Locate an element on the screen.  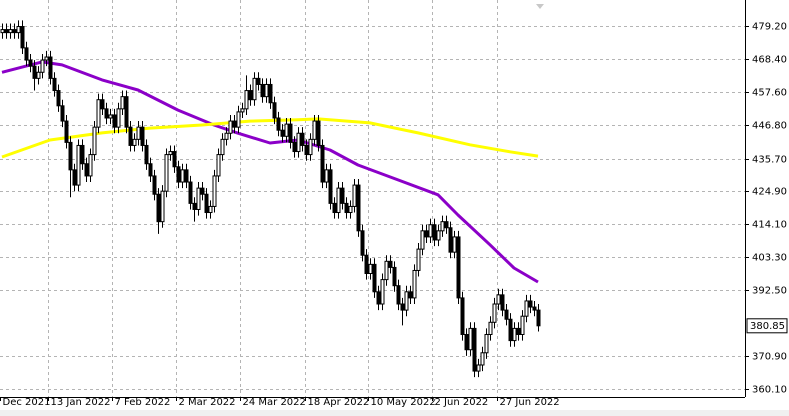
shift-marker is located at coordinates (540, 6).